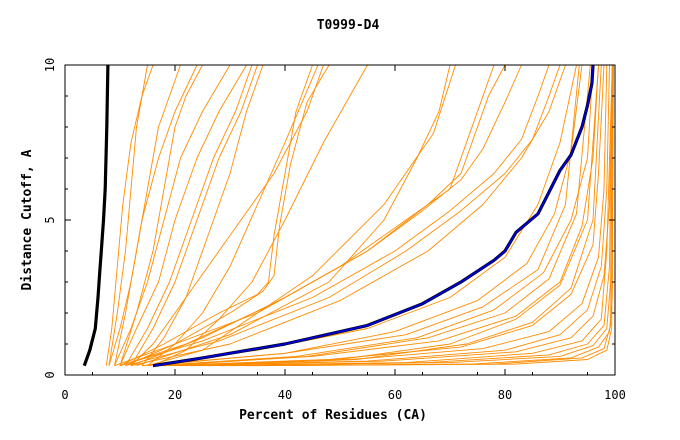  Describe the element at coordinates (285, 395) in the screenshot. I see `x-tick-label: 40` at that location.